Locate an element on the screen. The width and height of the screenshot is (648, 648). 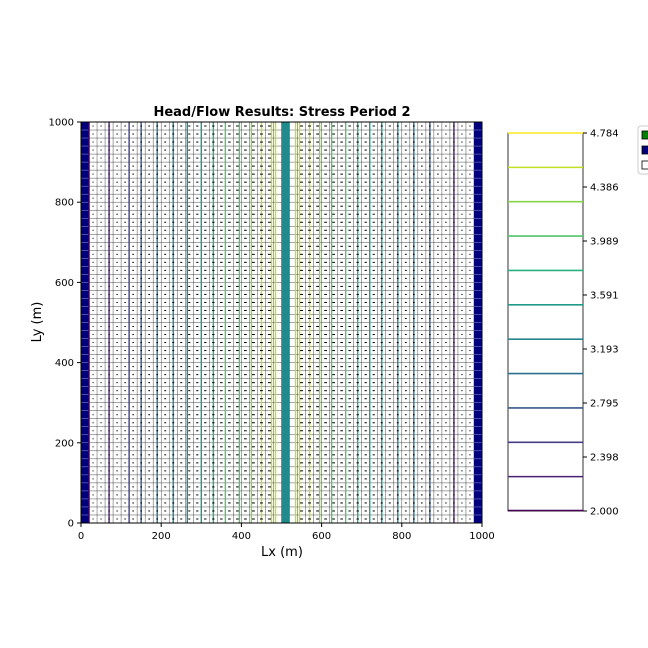
y-axis-ticks: 0 200 400 600 800 1000 is located at coordinates (65, 324).